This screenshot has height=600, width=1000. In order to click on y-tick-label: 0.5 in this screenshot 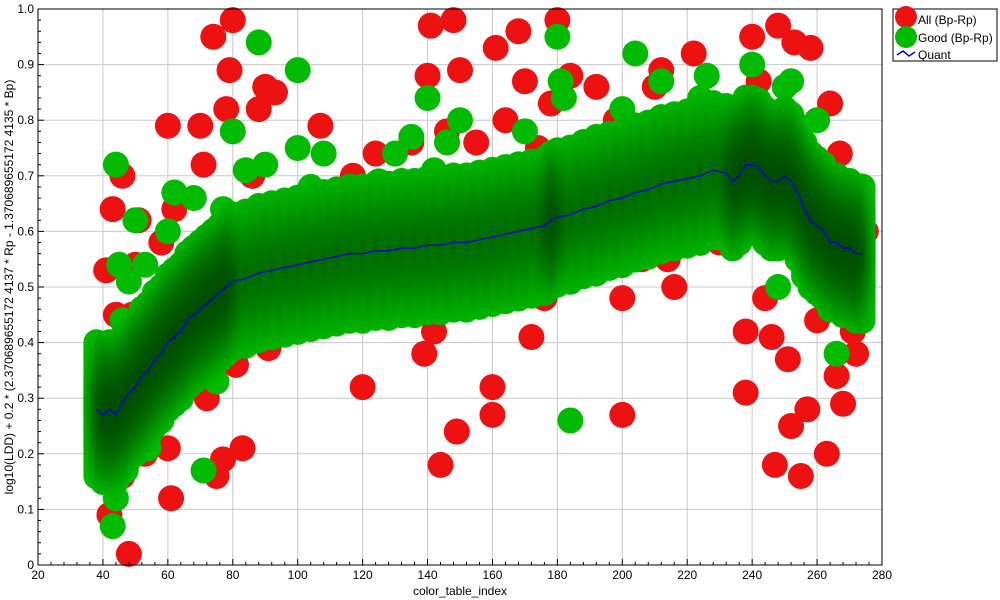, I will do `click(25, 287)`.